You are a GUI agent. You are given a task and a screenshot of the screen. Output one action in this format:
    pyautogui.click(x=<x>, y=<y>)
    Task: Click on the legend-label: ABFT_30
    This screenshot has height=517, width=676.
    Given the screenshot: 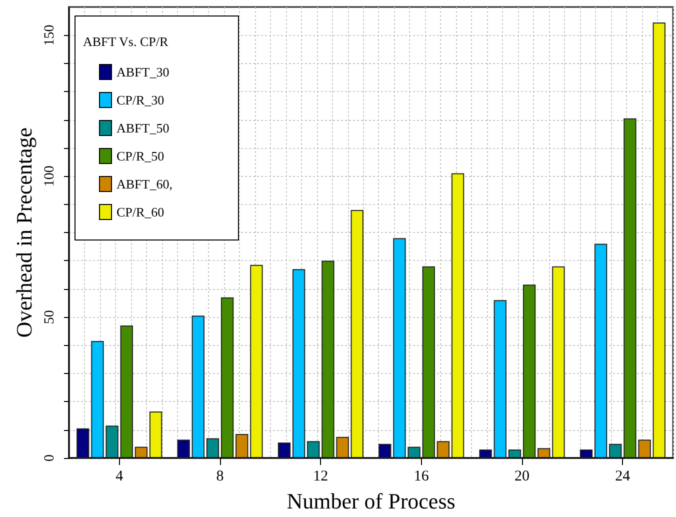 What is the action you would take?
    pyautogui.click(x=143, y=72)
    